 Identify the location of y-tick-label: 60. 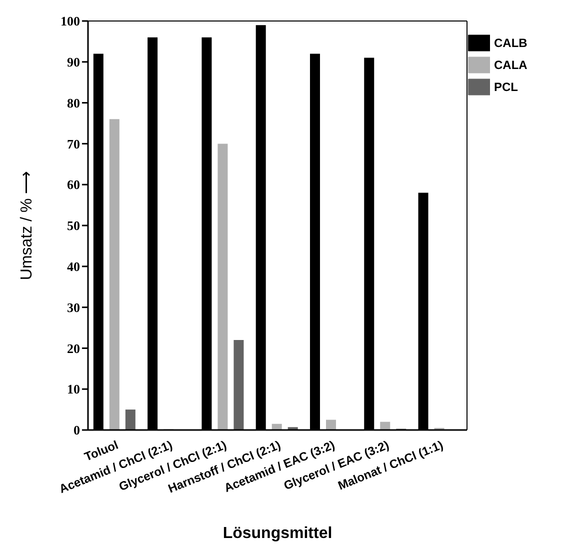
(73, 184).